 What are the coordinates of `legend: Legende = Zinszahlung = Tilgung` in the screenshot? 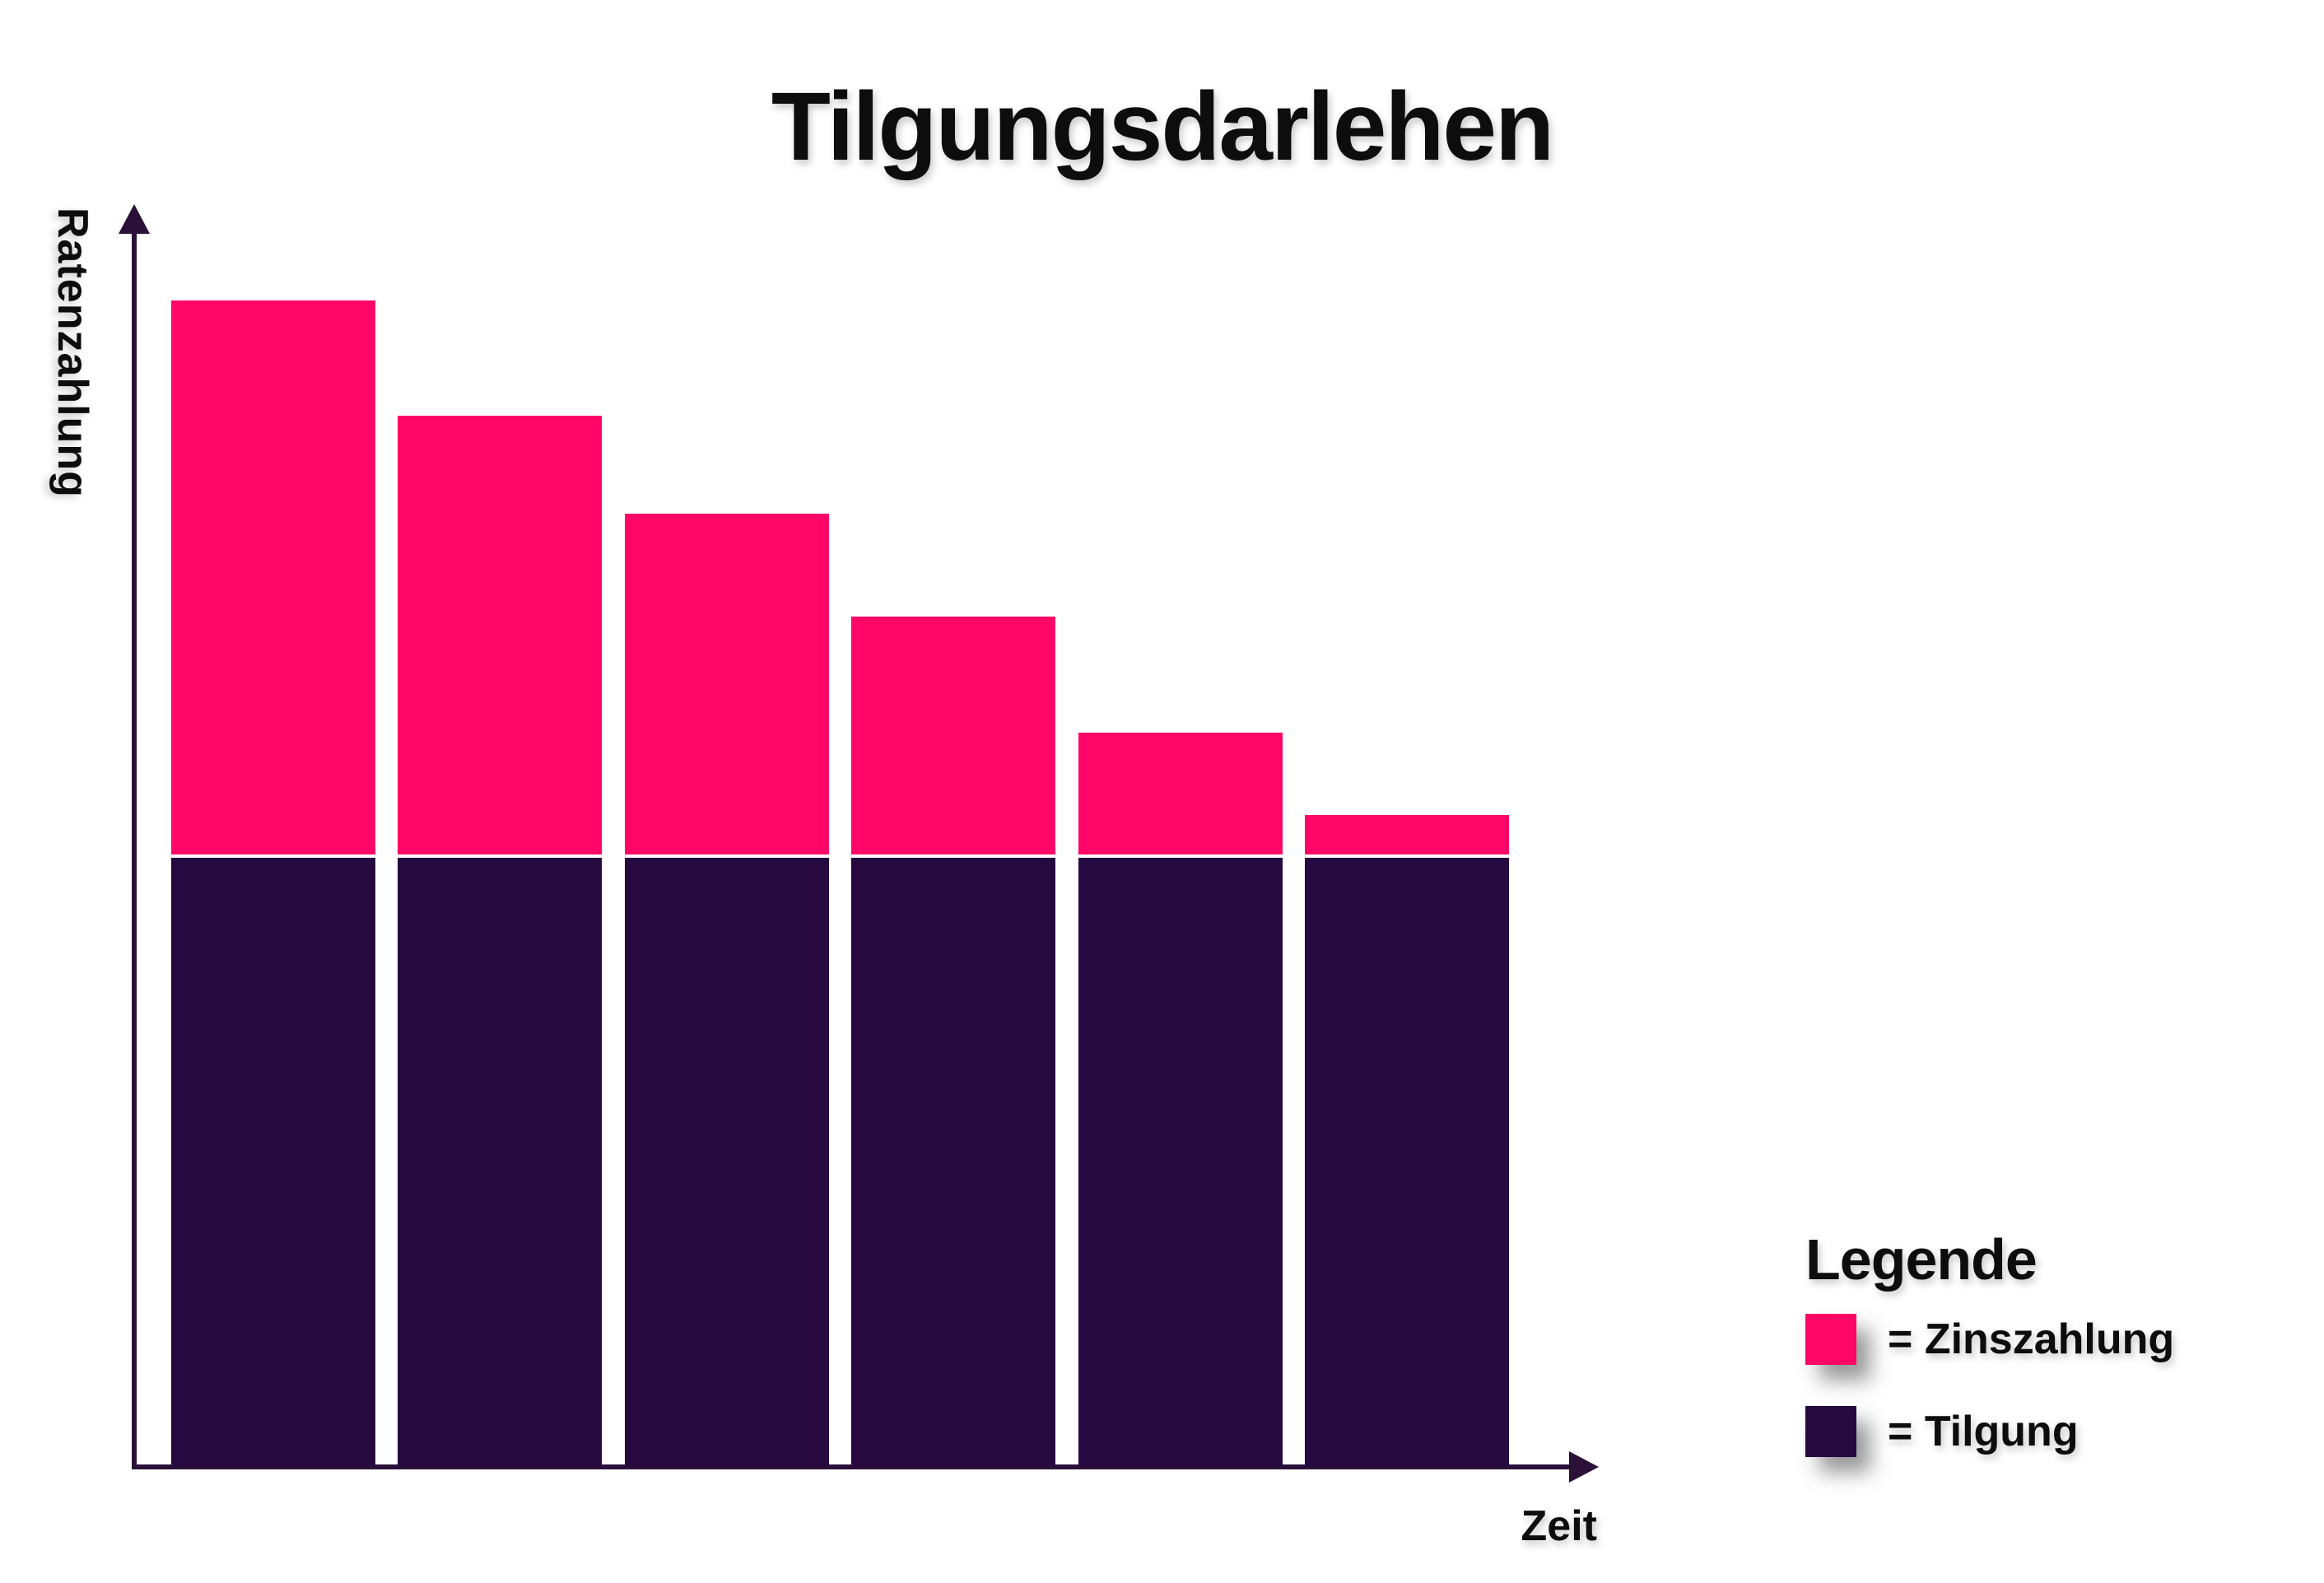 It's located at (2036, 1342).